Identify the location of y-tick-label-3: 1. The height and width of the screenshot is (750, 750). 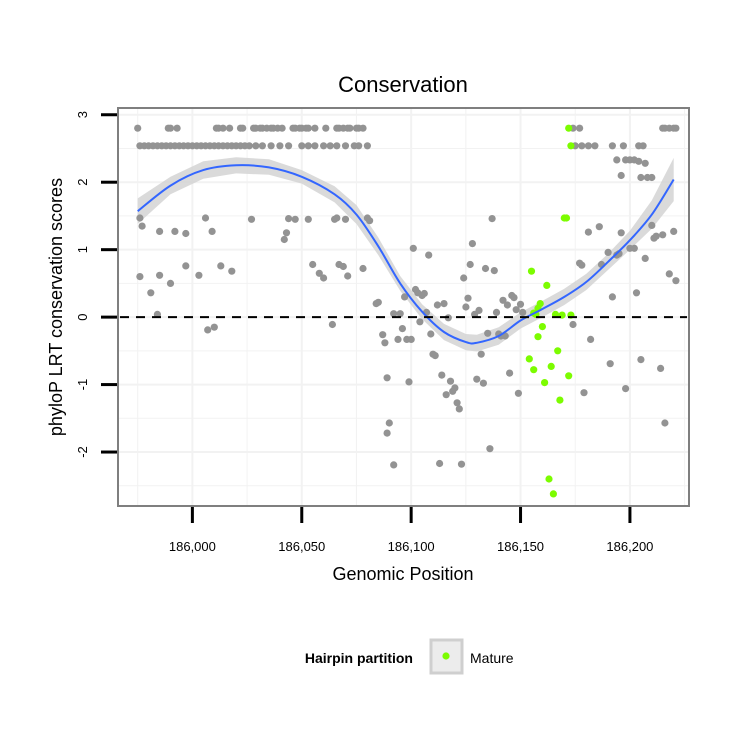
(82, 249).